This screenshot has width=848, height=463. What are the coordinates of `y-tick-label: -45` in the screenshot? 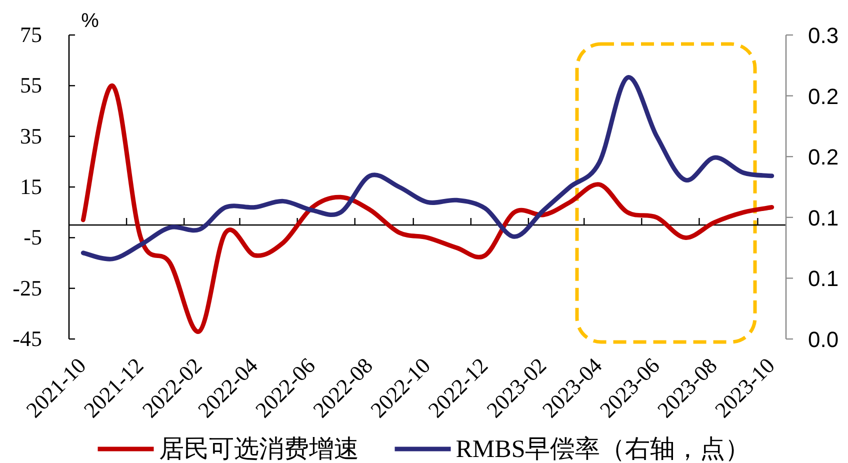 It's located at (27, 338).